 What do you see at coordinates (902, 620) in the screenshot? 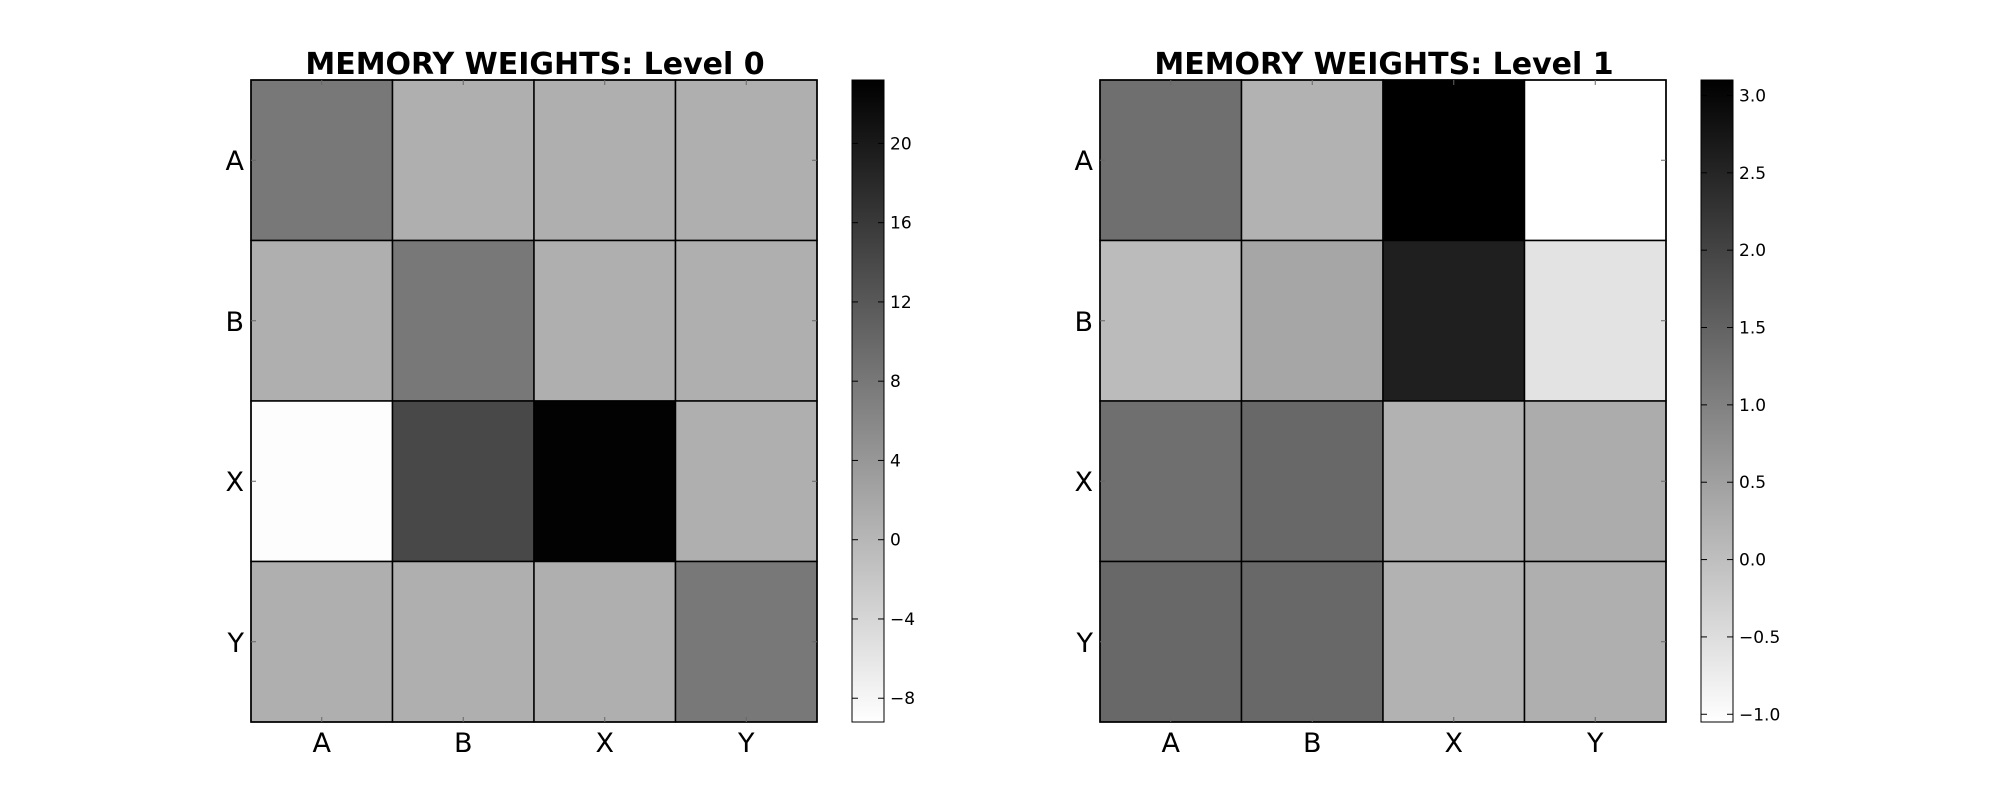
I see `colorbar-tick-label: −4` at bounding box center [902, 620].